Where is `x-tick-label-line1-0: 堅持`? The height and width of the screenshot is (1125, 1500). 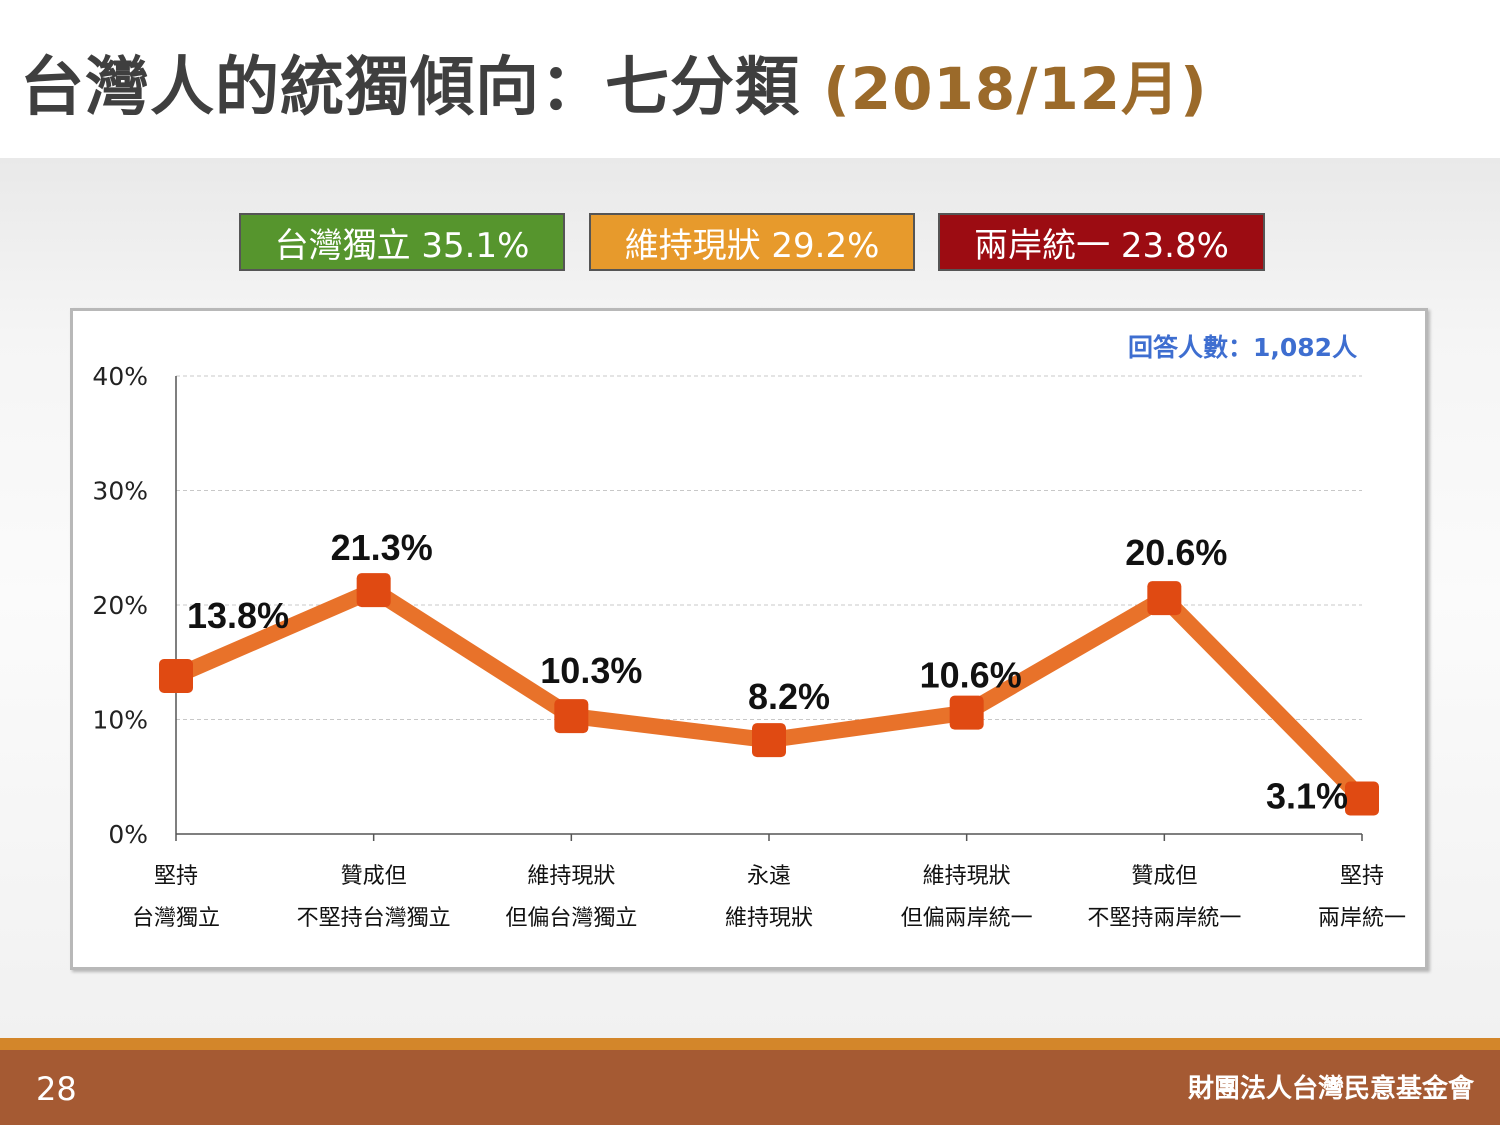 x-tick-label-line1-0: 堅持 is located at coordinates (176, 876).